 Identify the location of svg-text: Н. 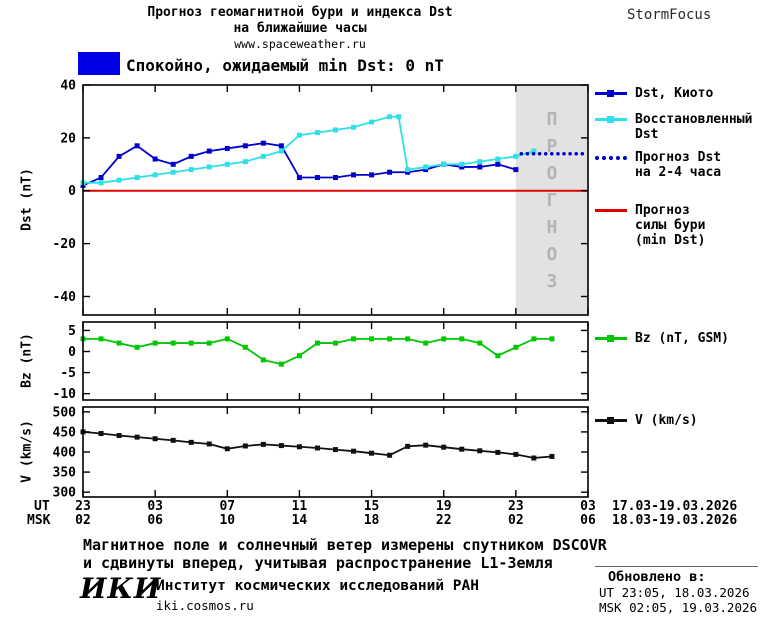
(552, 227).